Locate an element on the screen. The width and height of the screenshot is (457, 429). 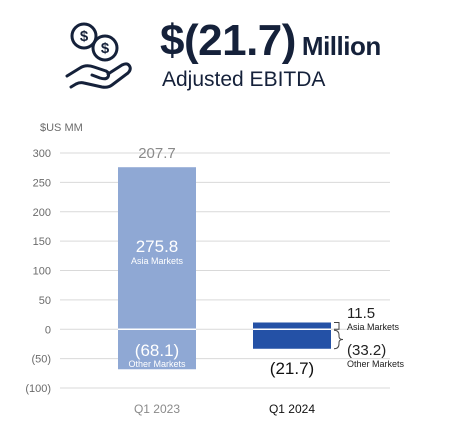
y-tick-label: 150 is located at coordinates (42, 242).